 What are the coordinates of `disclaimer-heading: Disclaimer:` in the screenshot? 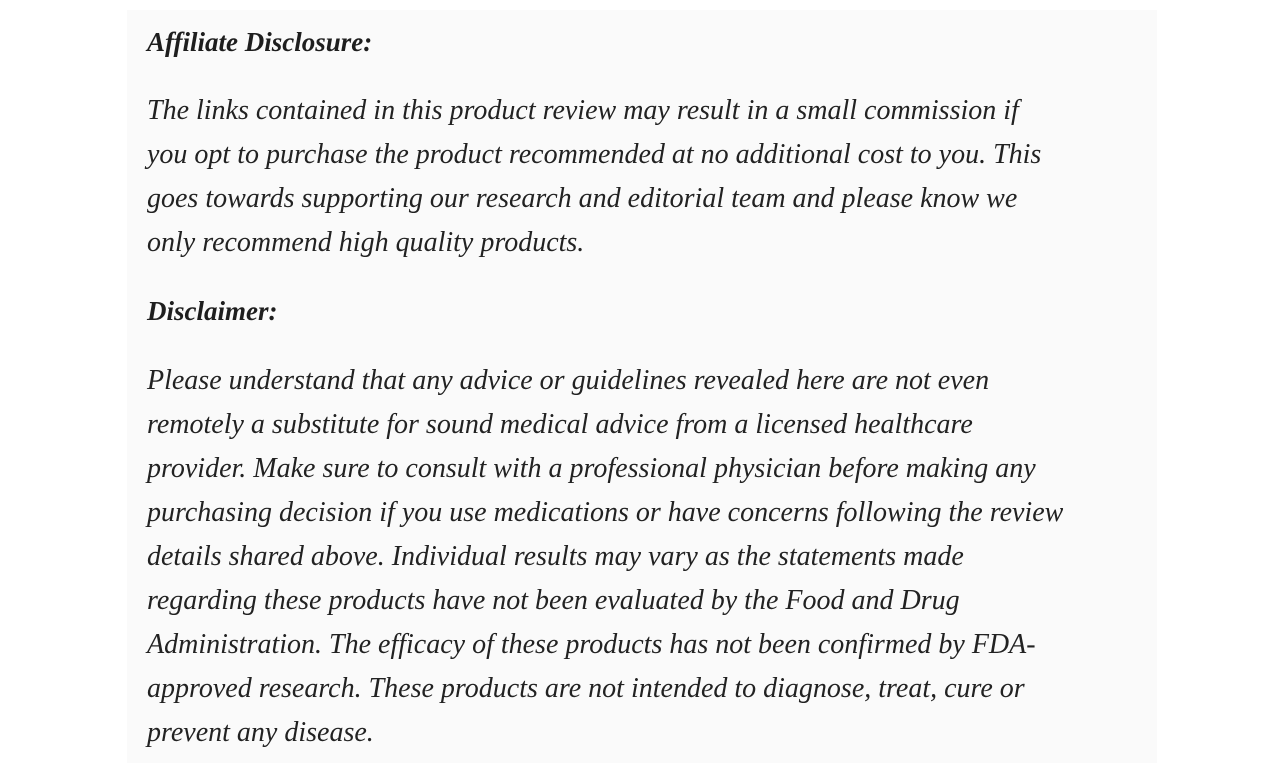 It's located at (212, 311).